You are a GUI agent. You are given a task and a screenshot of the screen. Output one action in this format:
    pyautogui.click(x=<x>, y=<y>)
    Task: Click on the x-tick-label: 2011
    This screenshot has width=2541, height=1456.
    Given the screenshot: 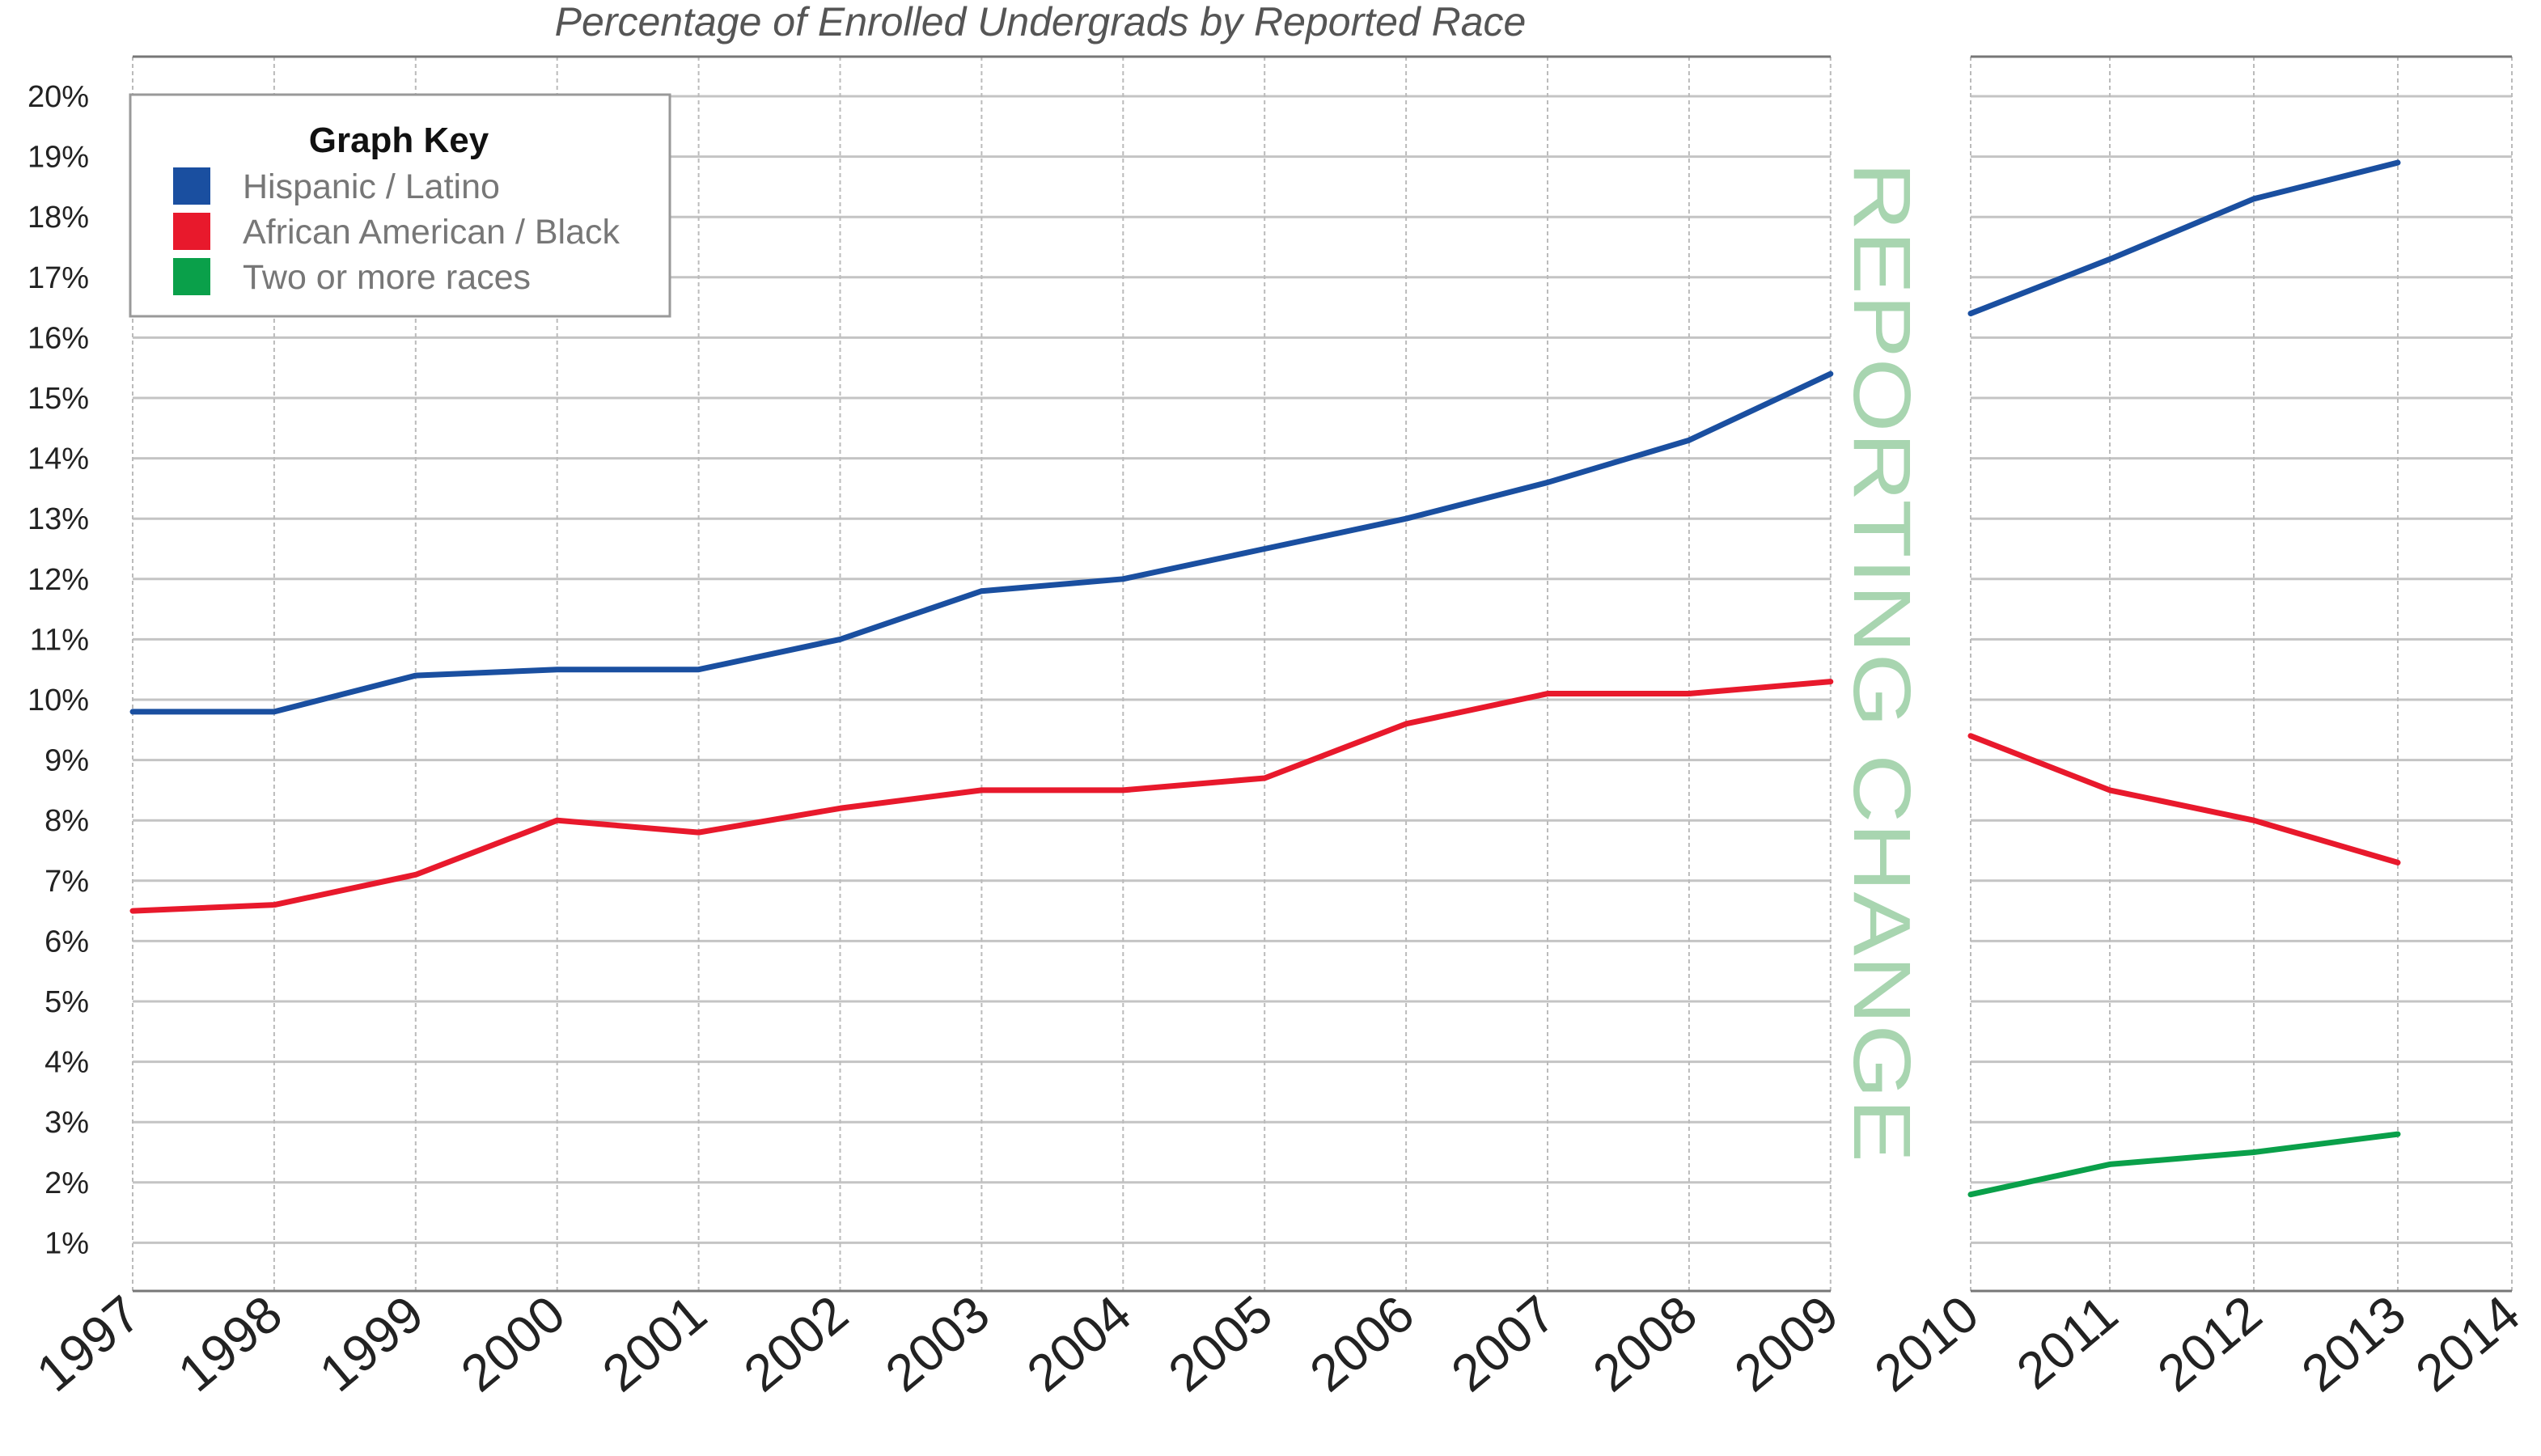 What is the action you would take?
    pyautogui.click(x=2066, y=1343)
    